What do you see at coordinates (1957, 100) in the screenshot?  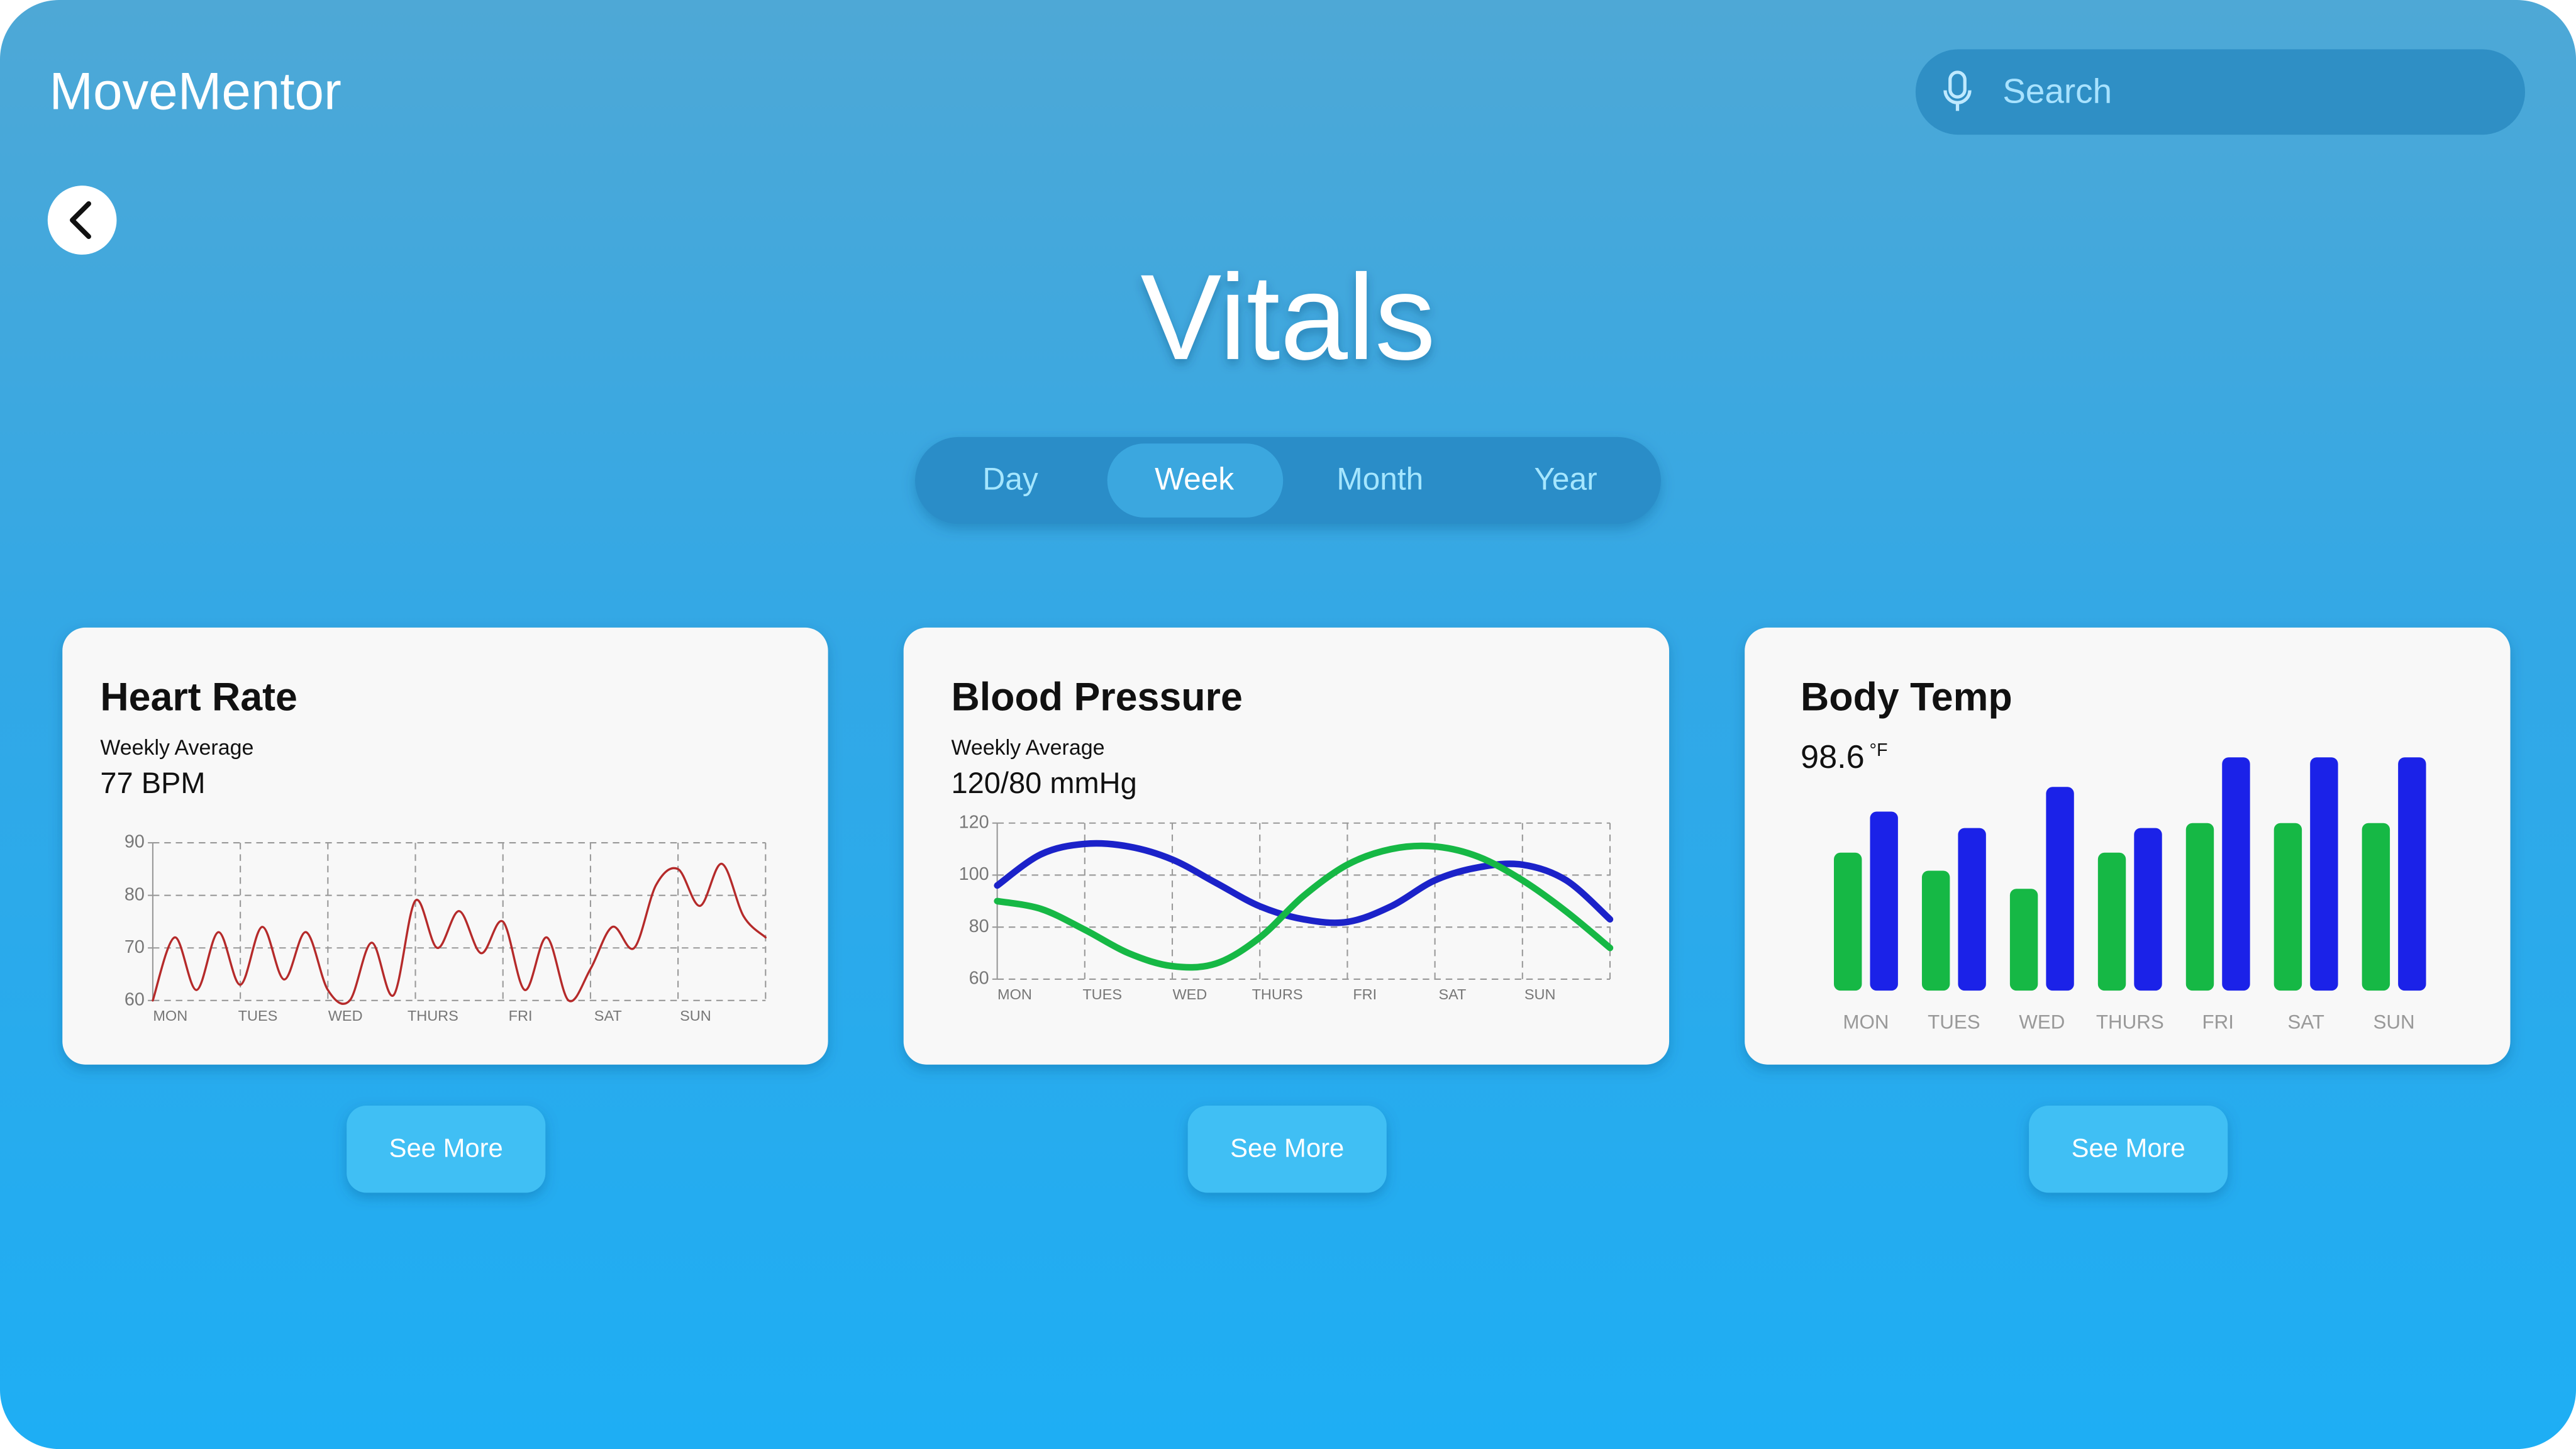 I see `mic-icon-stand` at bounding box center [1957, 100].